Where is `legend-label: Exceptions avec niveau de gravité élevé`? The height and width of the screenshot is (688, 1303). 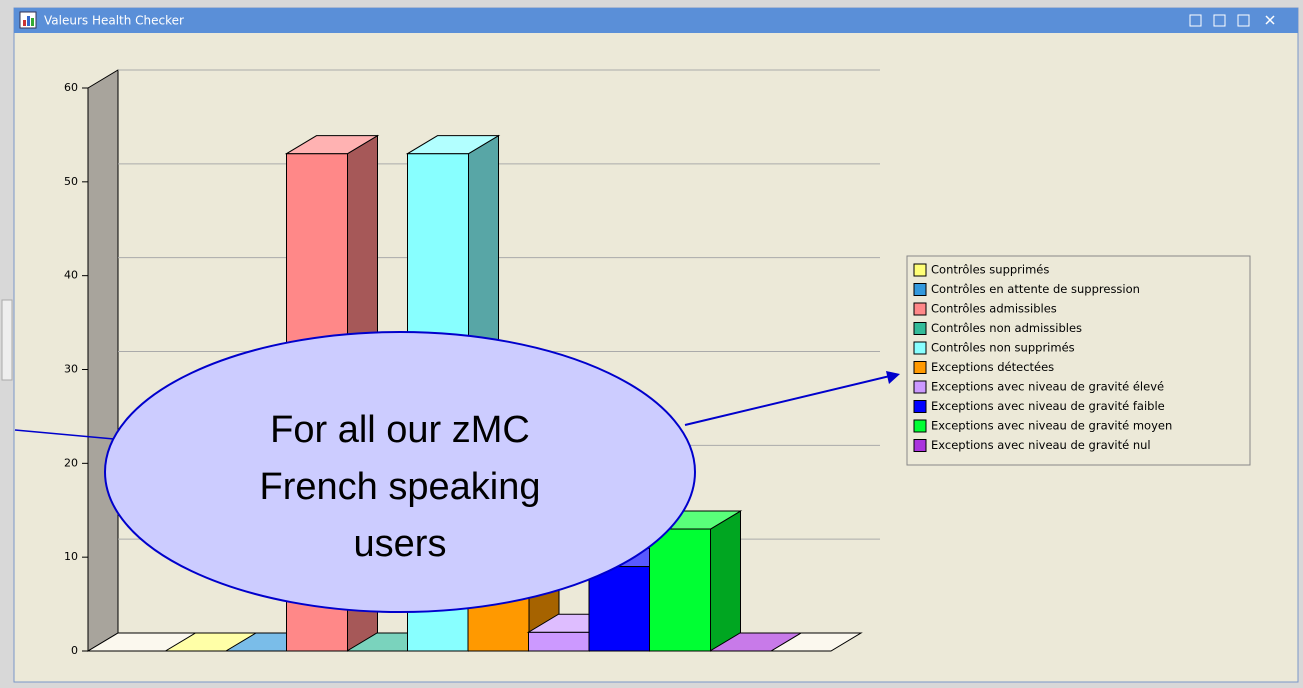
legend-label: Exceptions avec niveau de gravité élevé is located at coordinates (1047, 387).